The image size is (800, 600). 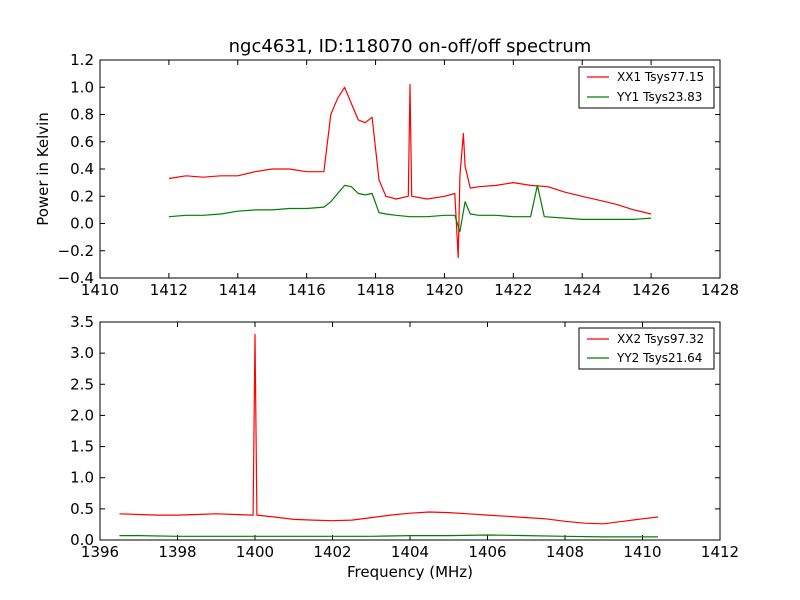 I want to click on top-series-line-yy, so click(x=410, y=208).